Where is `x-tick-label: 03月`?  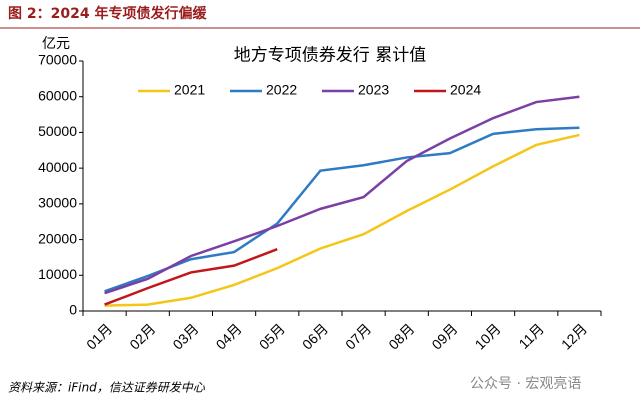
x-tick-label: 03月 is located at coordinates (185, 336).